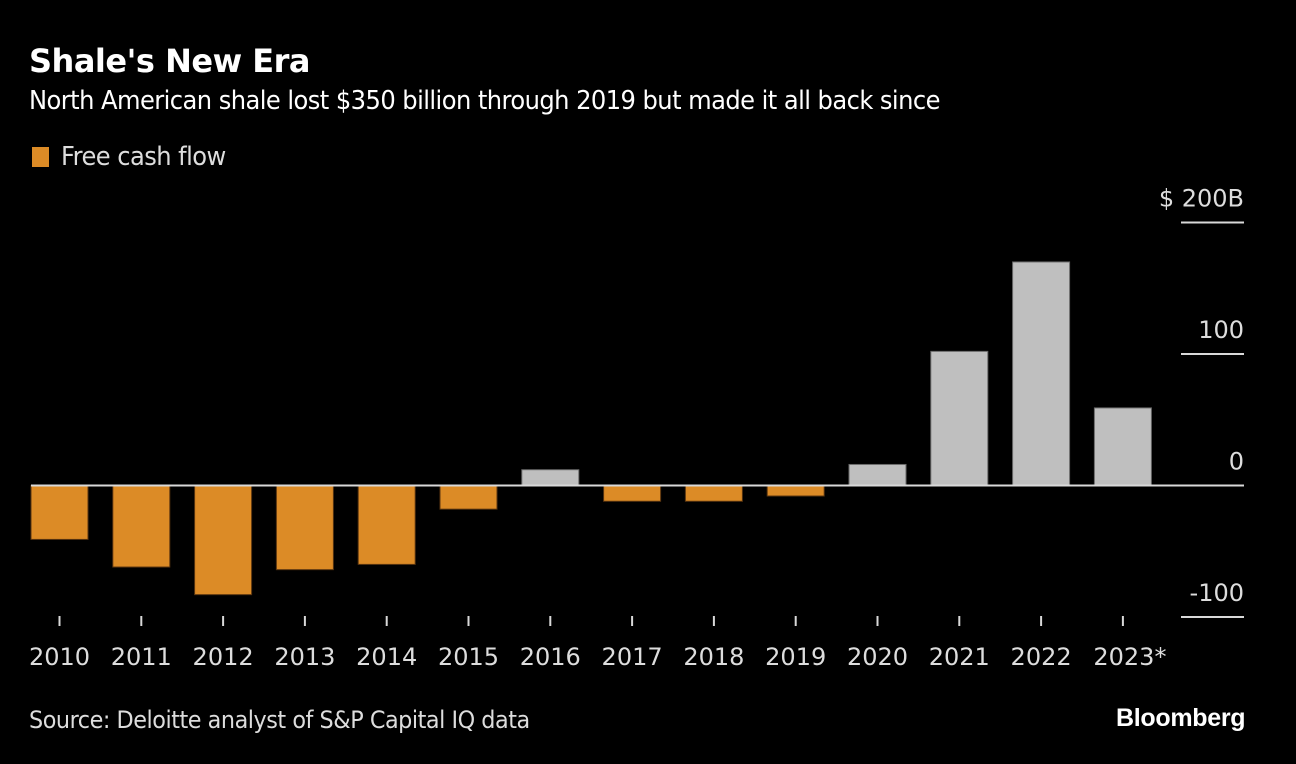 The image size is (1296, 764). What do you see at coordinates (386, 657) in the screenshot?
I see `x-tick-label: 2014` at bounding box center [386, 657].